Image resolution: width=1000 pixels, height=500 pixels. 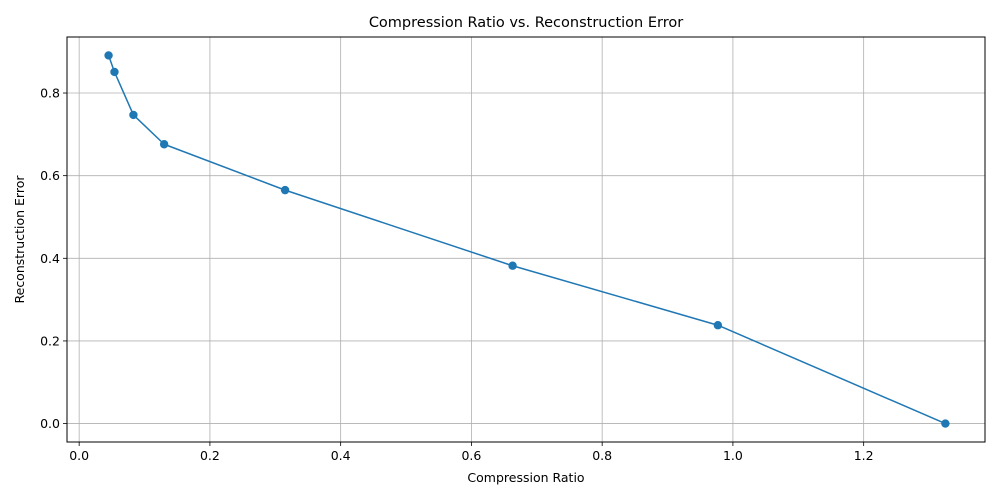 I want to click on x-axis-ticks: 0.0 0.2 0.4 0.6 0.8 1.0 1.2, so click(x=471, y=452).